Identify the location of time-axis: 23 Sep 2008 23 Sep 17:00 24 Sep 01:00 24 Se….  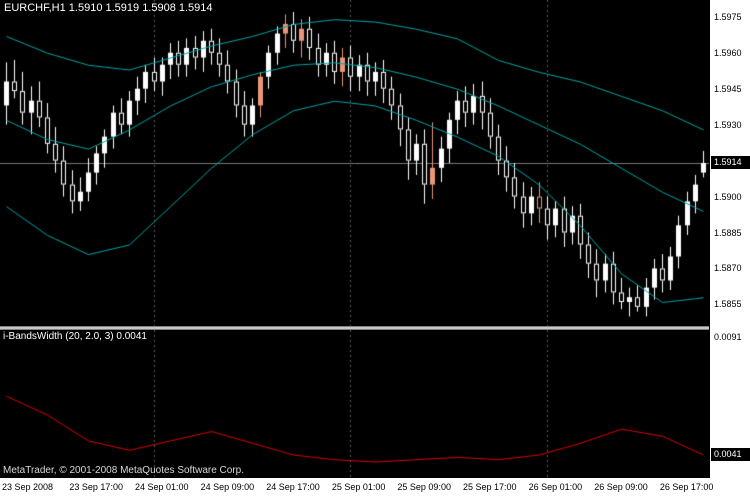
(375, 489).